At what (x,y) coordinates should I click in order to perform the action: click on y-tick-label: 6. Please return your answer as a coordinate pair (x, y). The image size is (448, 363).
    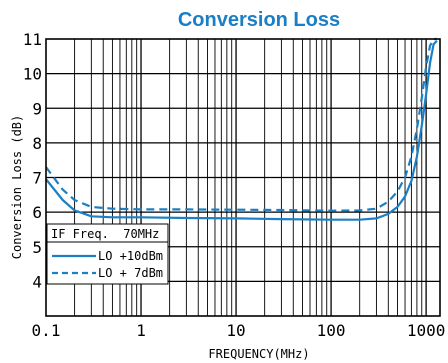
    Looking at the image, I should click on (37, 212).